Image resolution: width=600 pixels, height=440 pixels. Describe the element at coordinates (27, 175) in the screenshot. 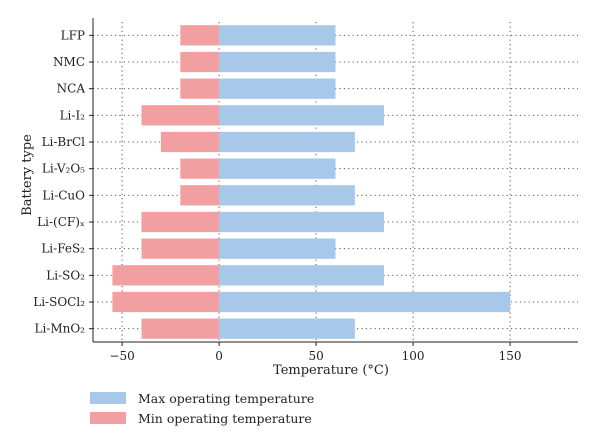

I see `y-axis-title: Battery type` at that location.